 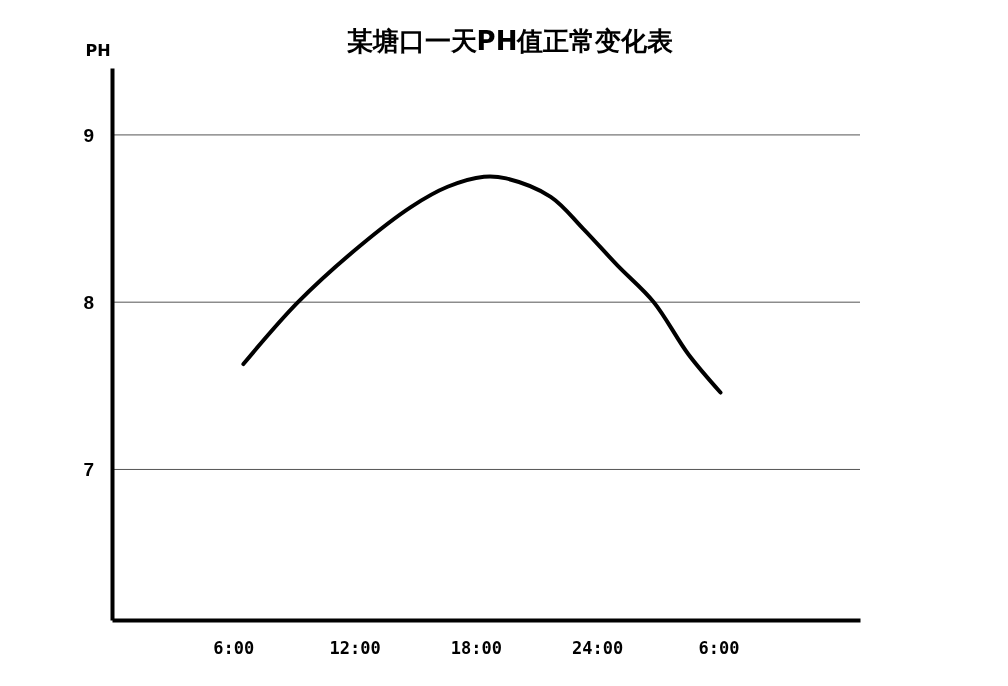 What do you see at coordinates (510, 41) in the screenshot?
I see `chart-title: 某塘口一天PH值正常变化表` at bounding box center [510, 41].